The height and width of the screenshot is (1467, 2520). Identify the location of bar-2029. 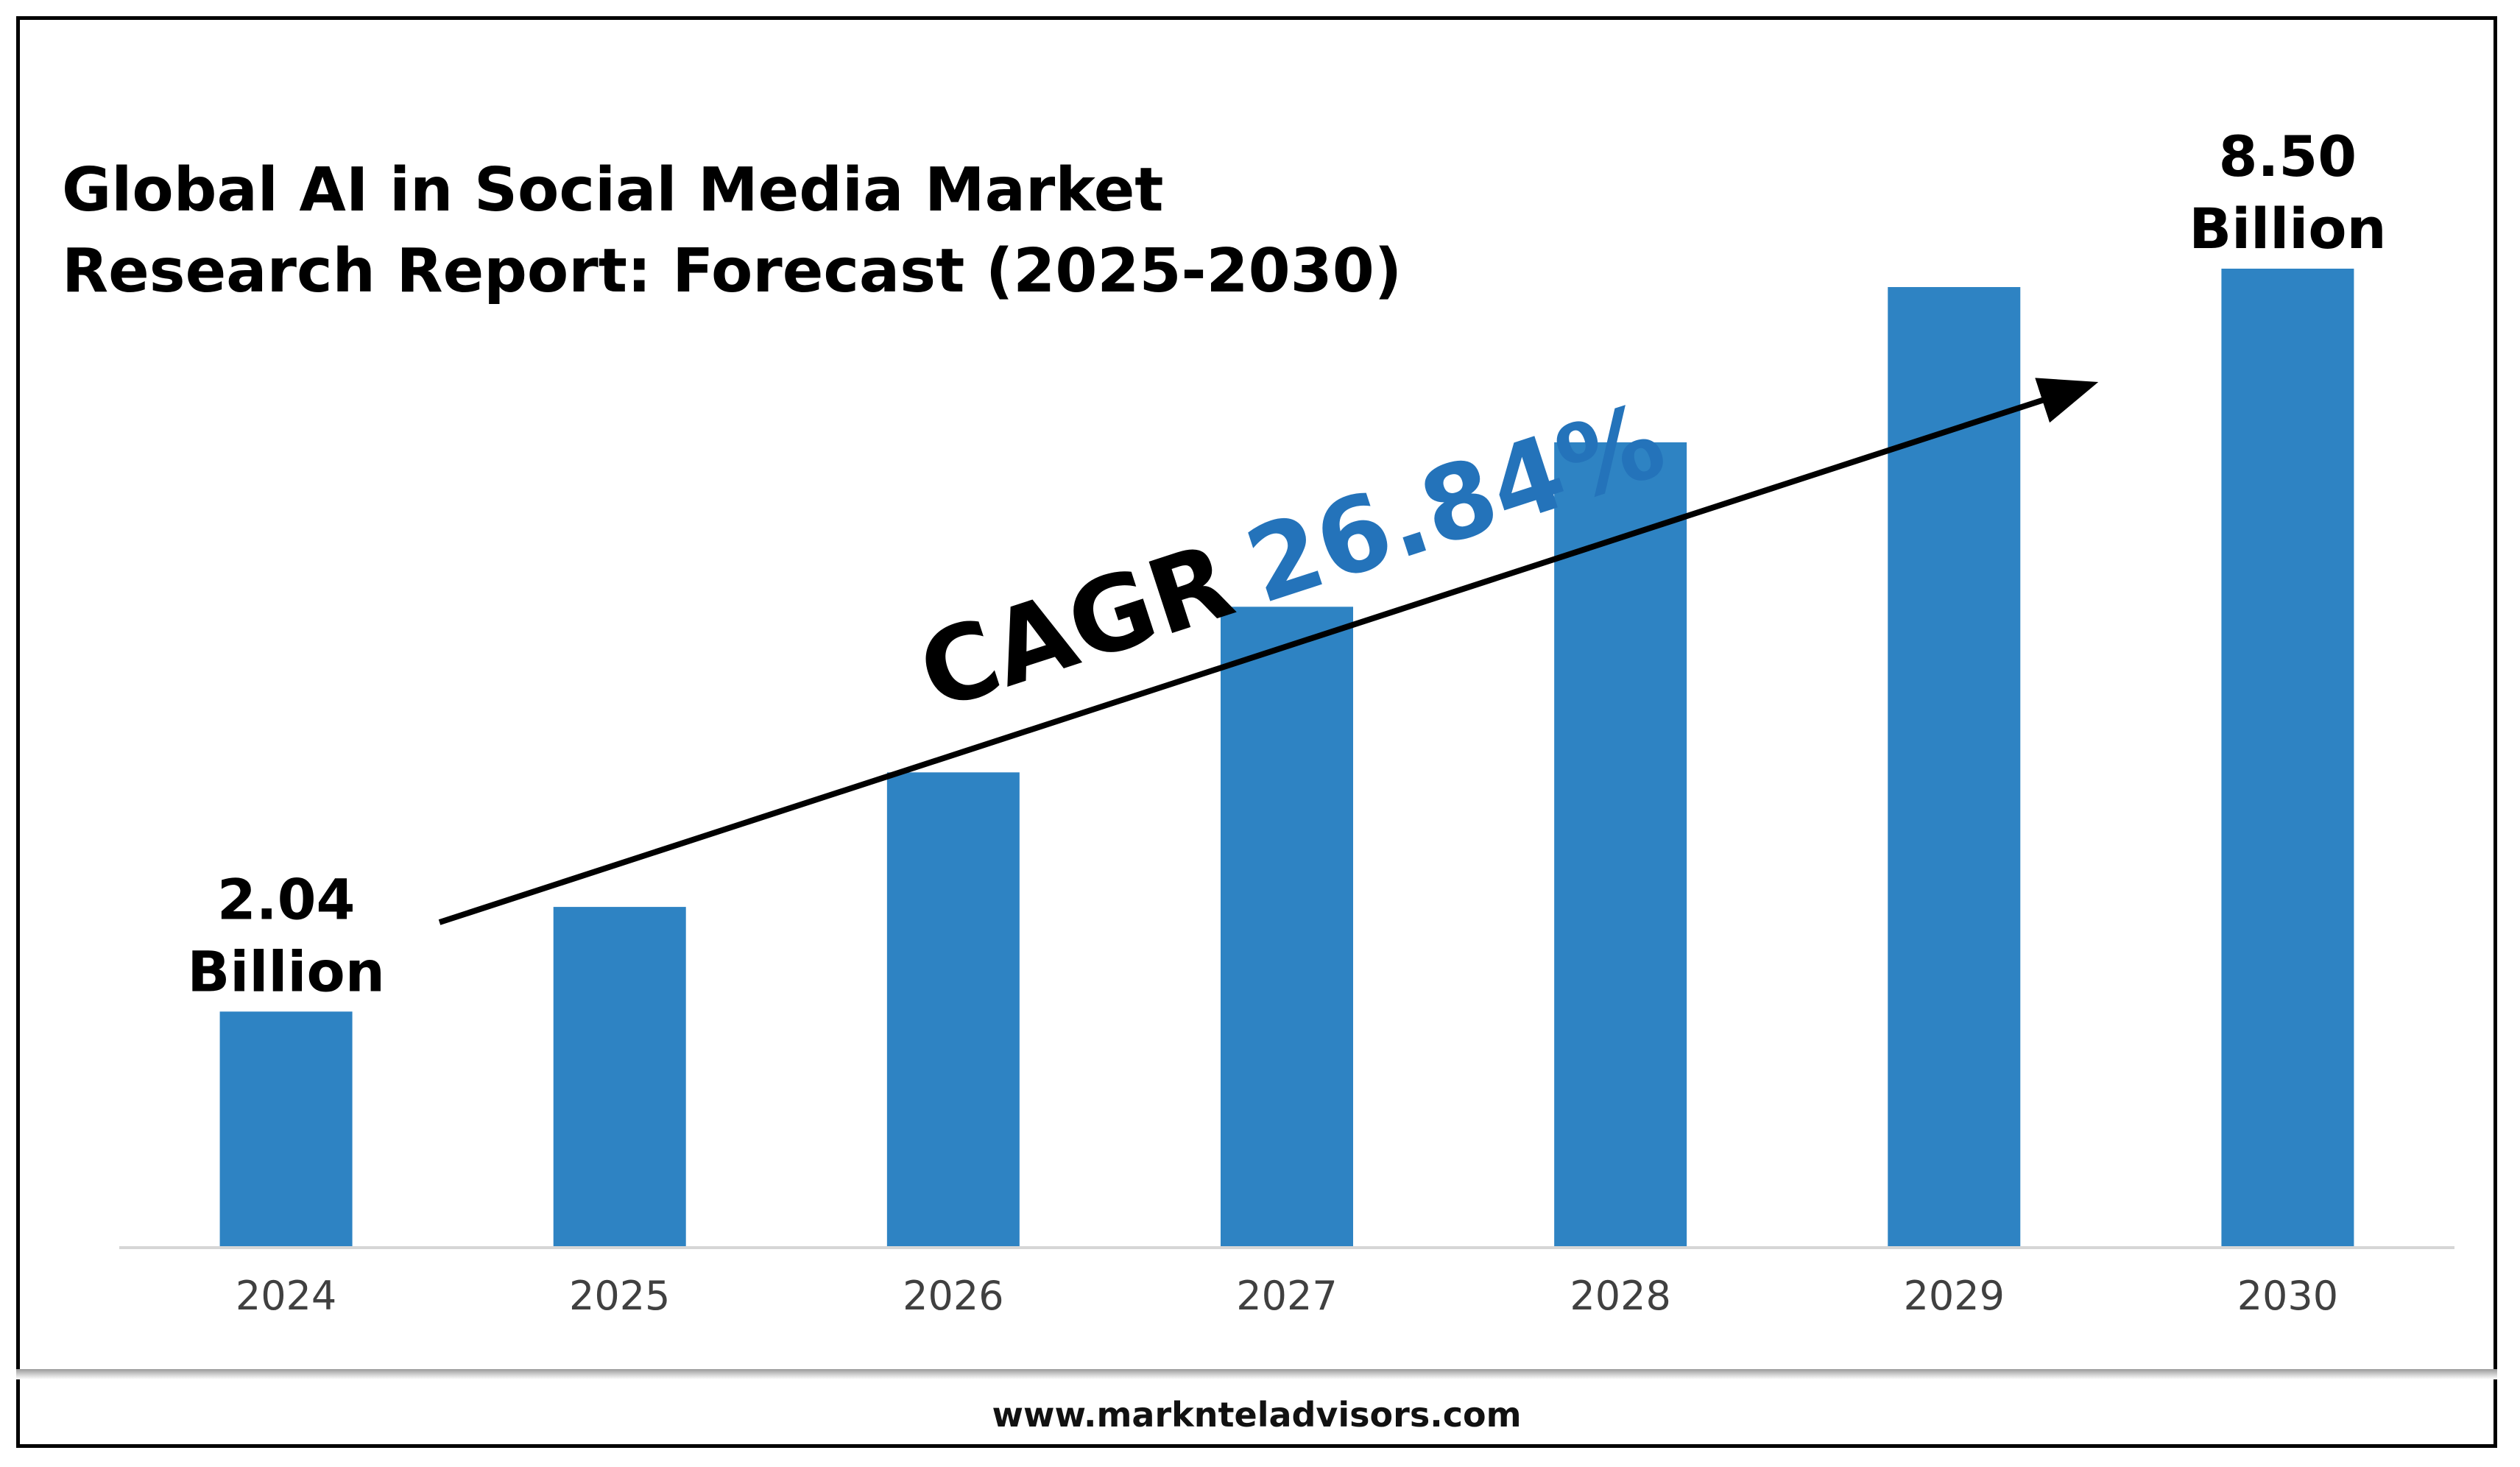
(1954, 767).